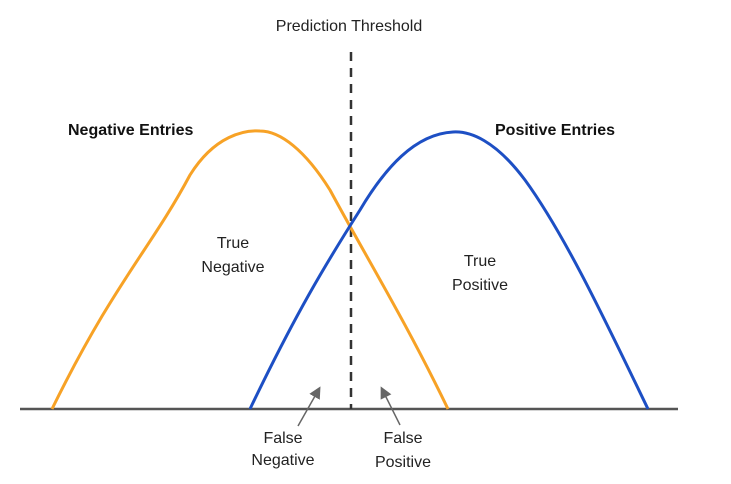 The height and width of the screenshot is (484, 731). I want to click on positive-entries-title: Positive Entries, so click(555, 130).